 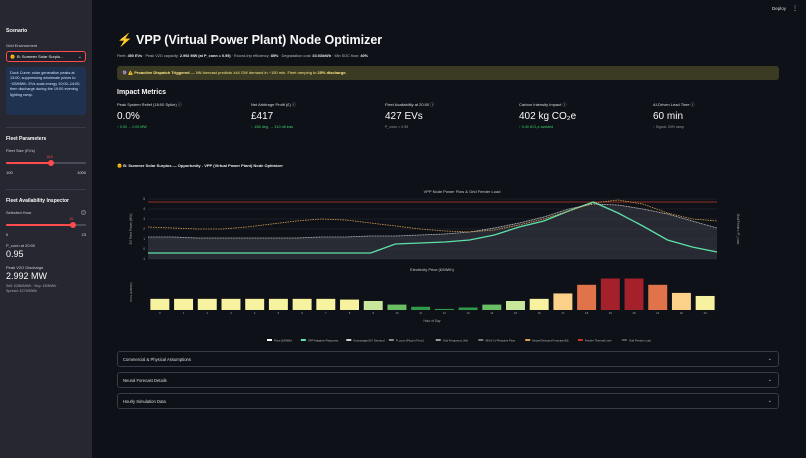 I want to click on selected-hour-max: 23, so click(x=83, y=234).